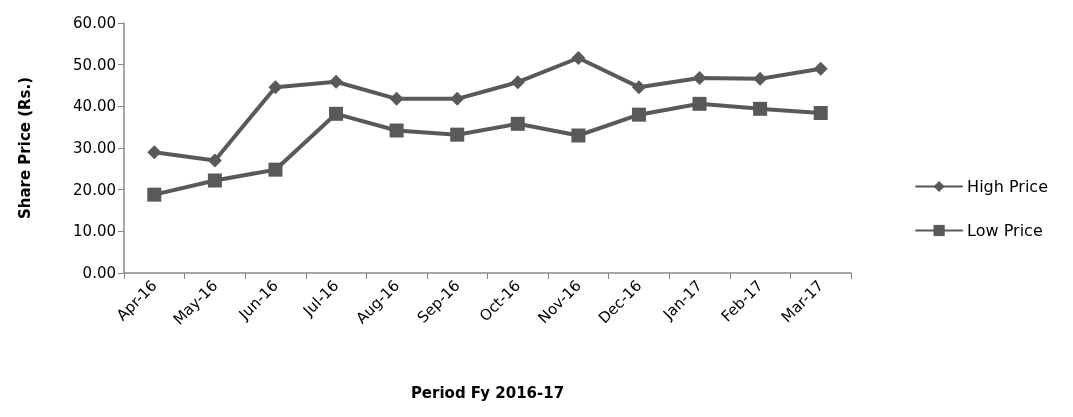 The width and height of the screenshot is (1073, 417). What do you see at coordinates (1007, 186) in the screenshot?
I see `legend-label: High Price` at bounding box center [1007, 186].